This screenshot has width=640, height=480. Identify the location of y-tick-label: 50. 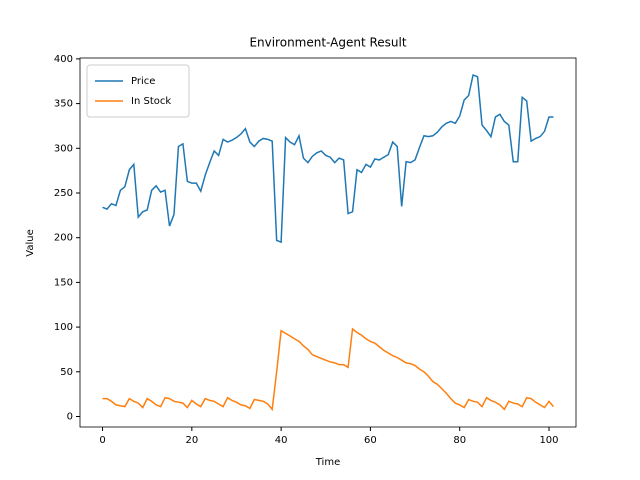
(66, 372).